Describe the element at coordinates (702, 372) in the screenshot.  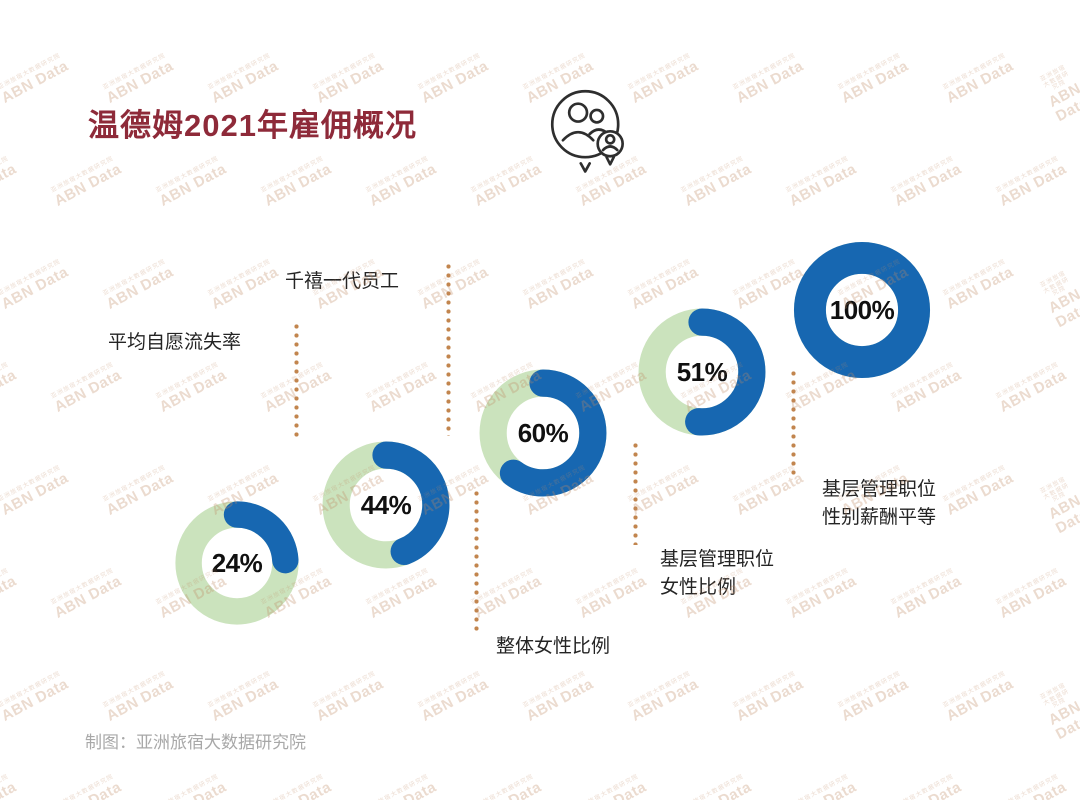
I see `donut-chart-female-managers-ratio: 51%` at that location.